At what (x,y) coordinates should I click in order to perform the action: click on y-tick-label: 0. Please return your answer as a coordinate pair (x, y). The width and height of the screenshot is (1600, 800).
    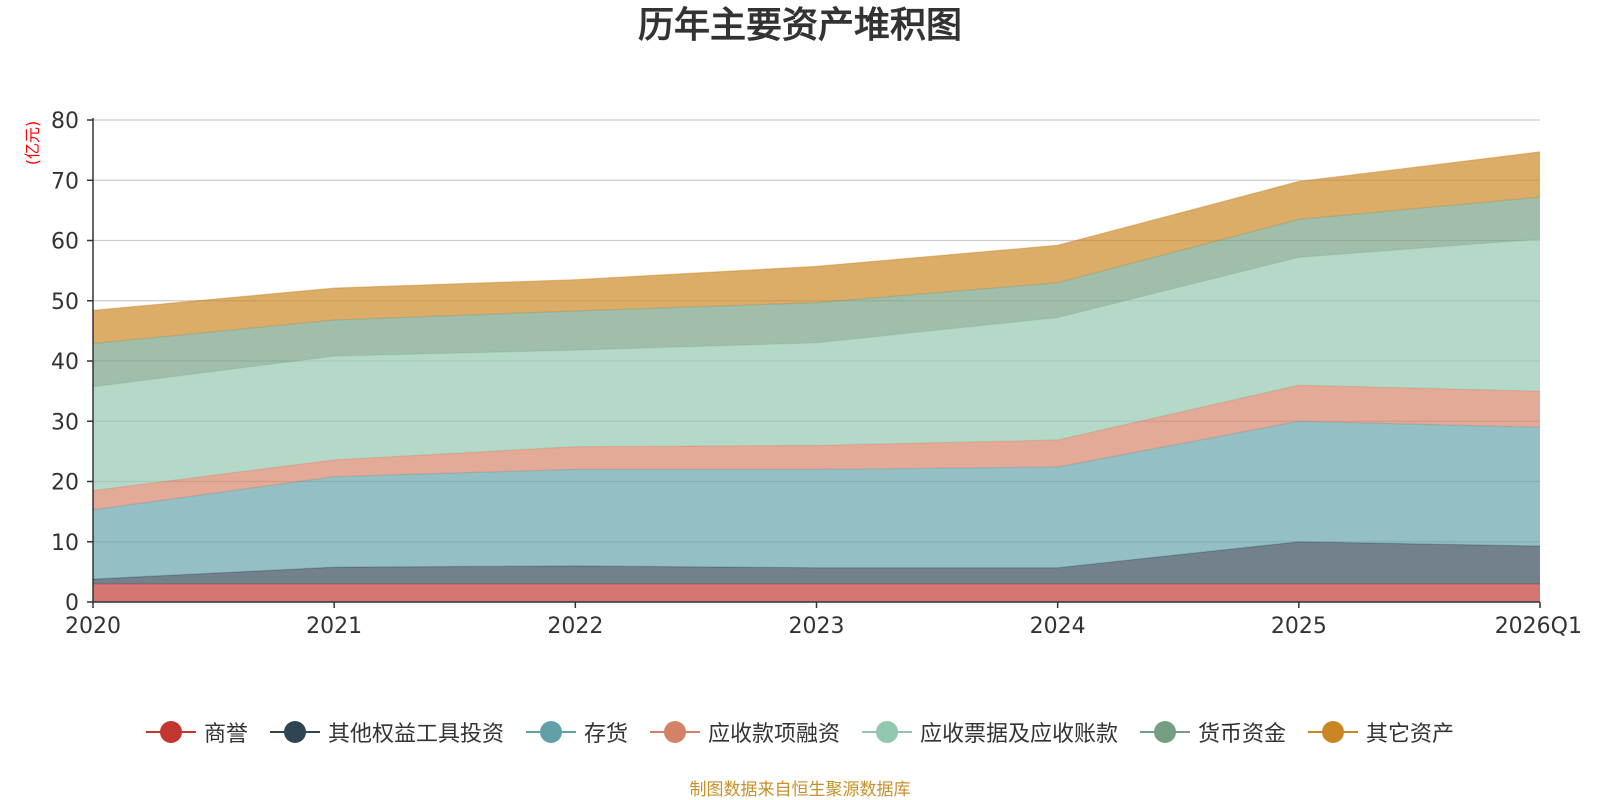
    Looking at the image, I should click on (72, 603).